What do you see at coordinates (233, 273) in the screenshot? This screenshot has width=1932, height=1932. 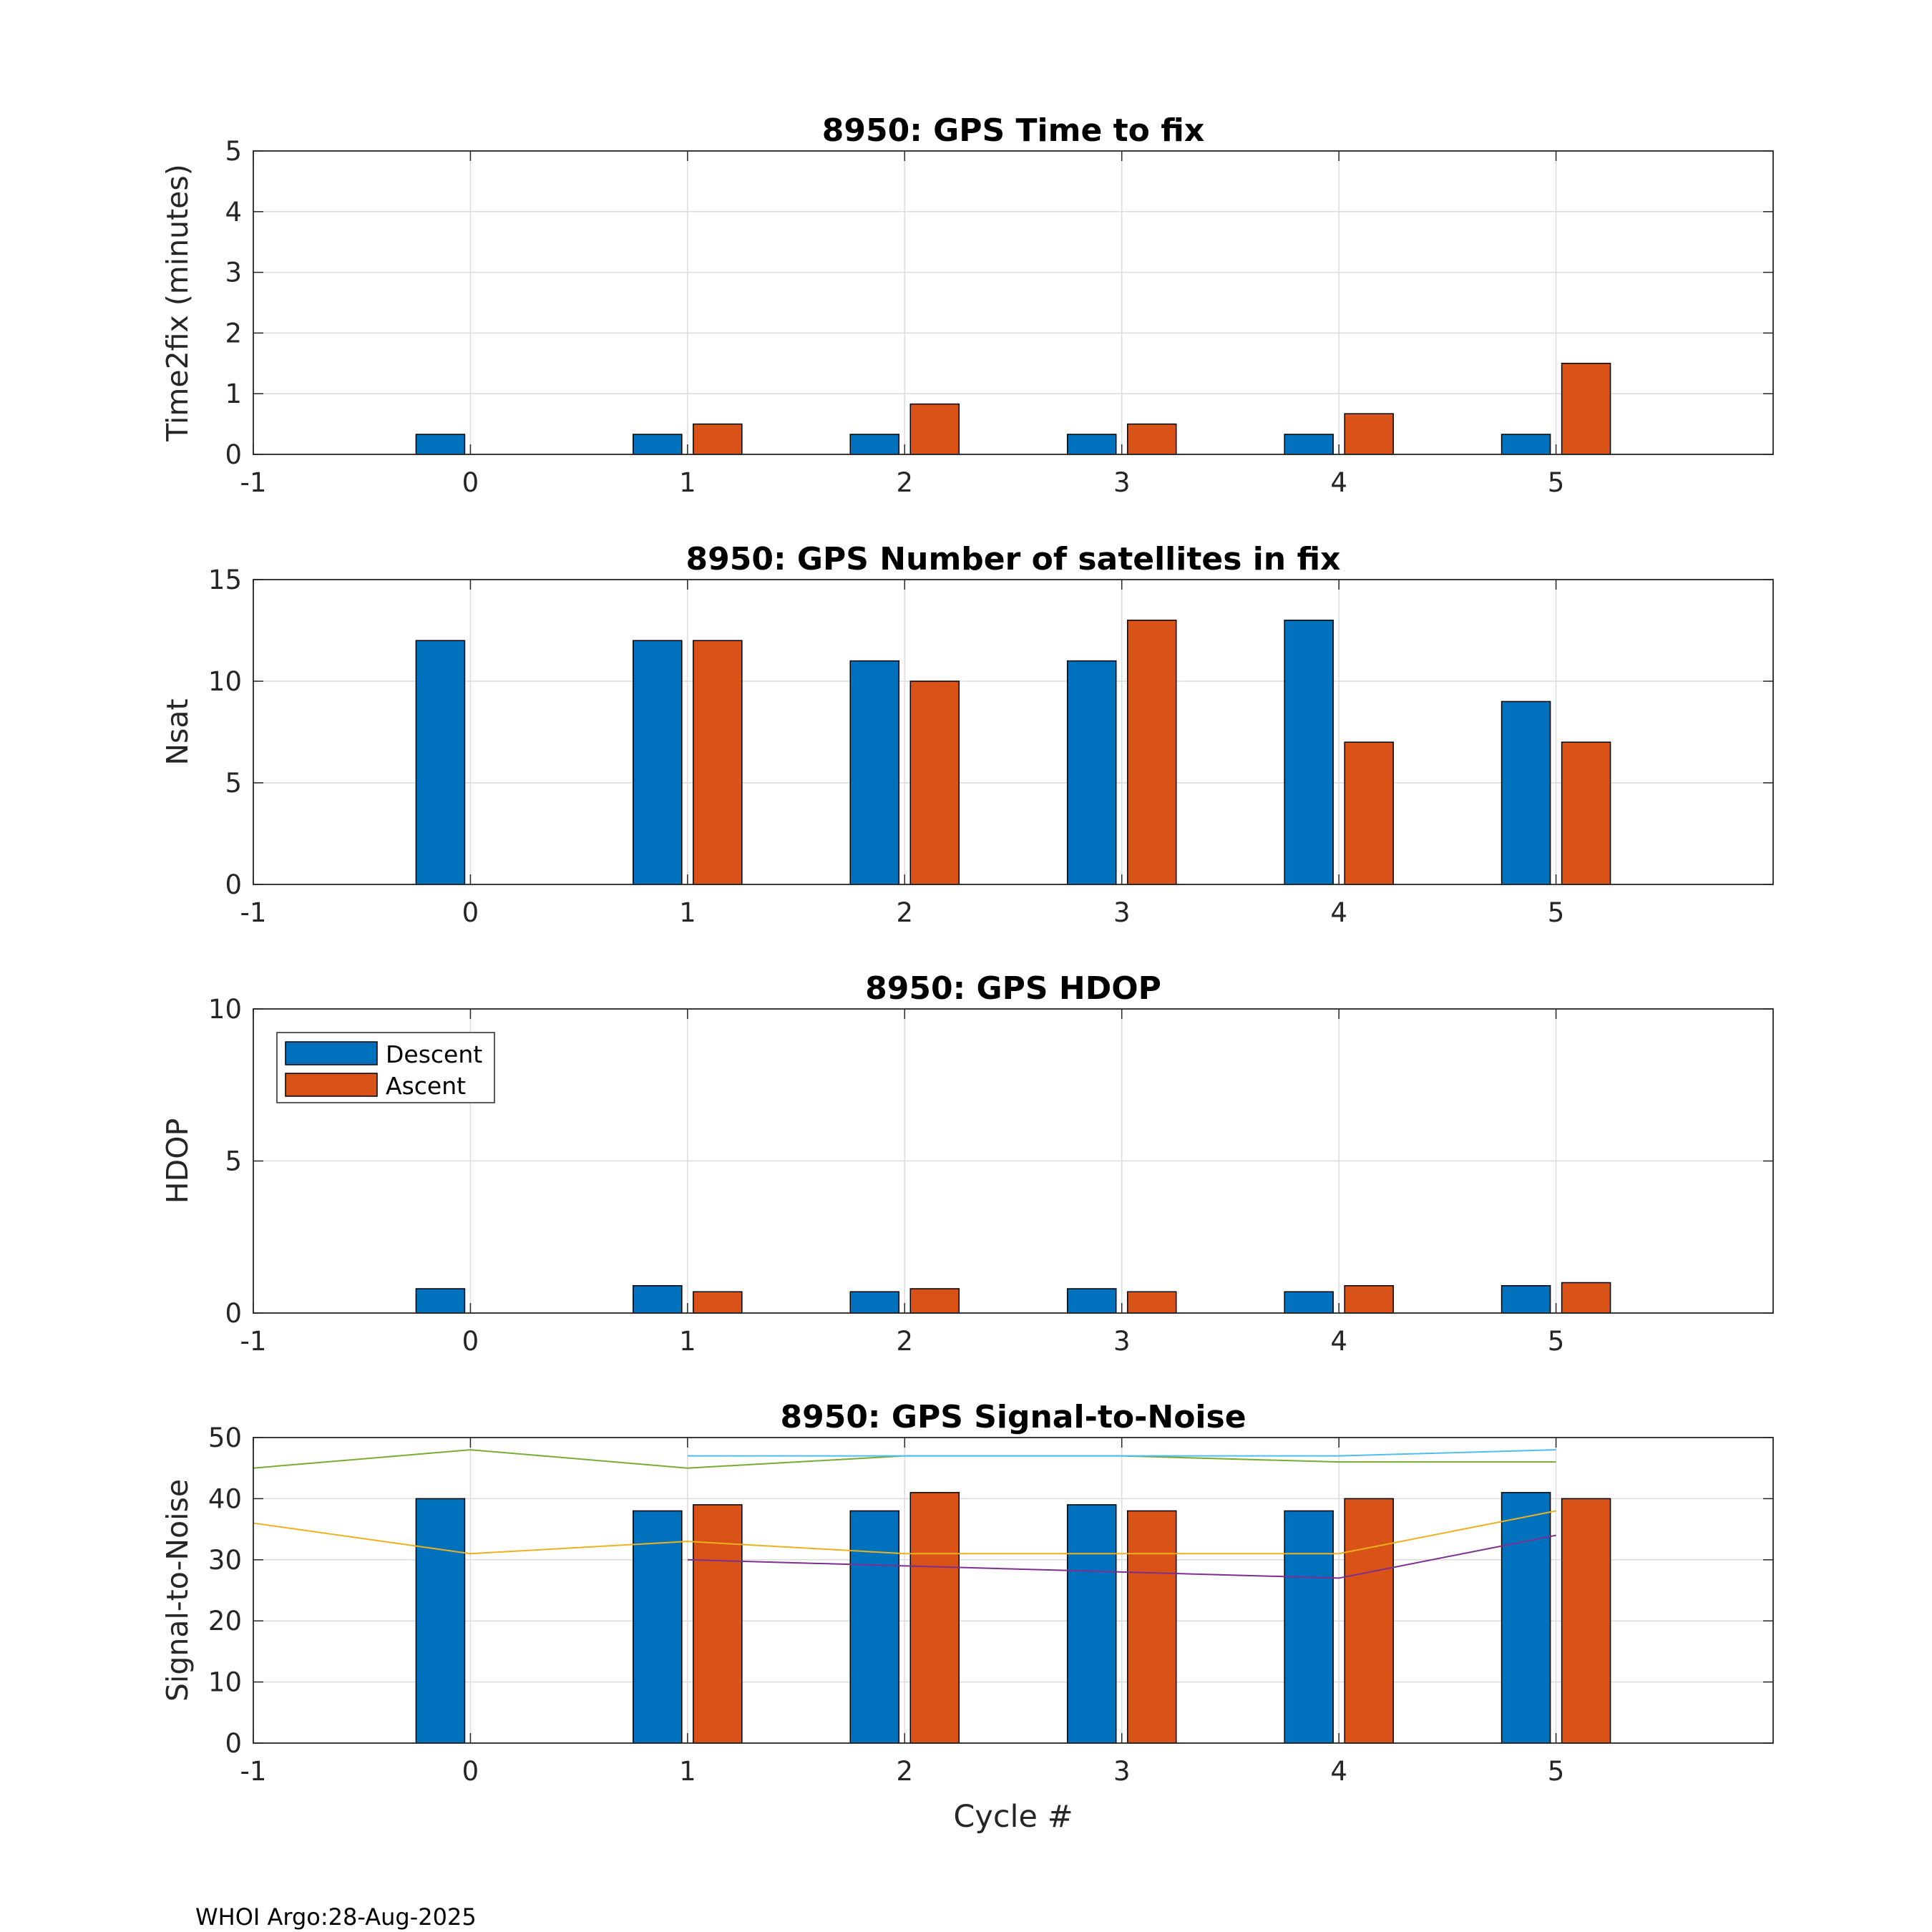 I see `y-tick-label: 3` at bounding box center [233, 273].